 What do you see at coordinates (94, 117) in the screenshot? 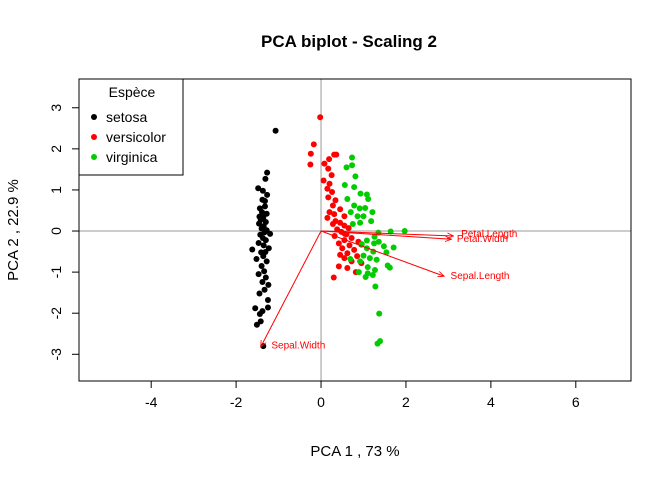
I see `legend-marker-setosa` at bounding box center [94, 117].